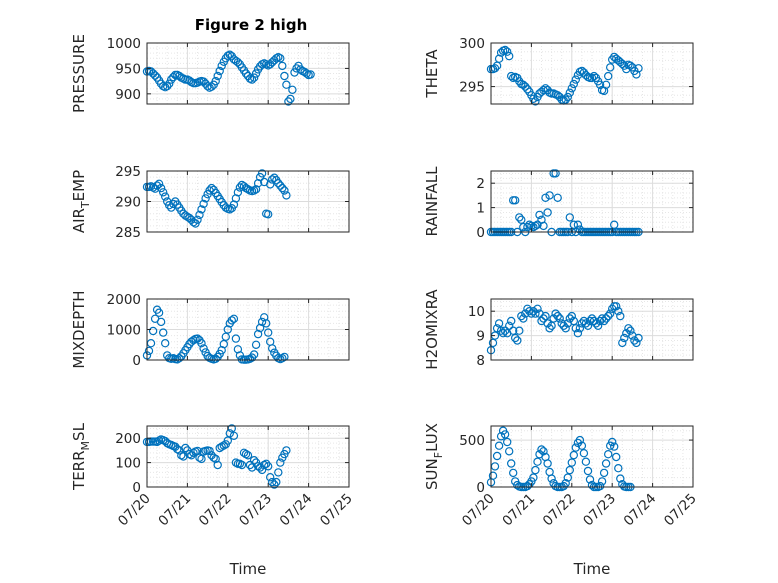 The height and width of the screenshot is (583, 778). What do you see at coordinates (216, 198) in the screenshot?
I see `series-air-temp` at bounding box center [216, 198].